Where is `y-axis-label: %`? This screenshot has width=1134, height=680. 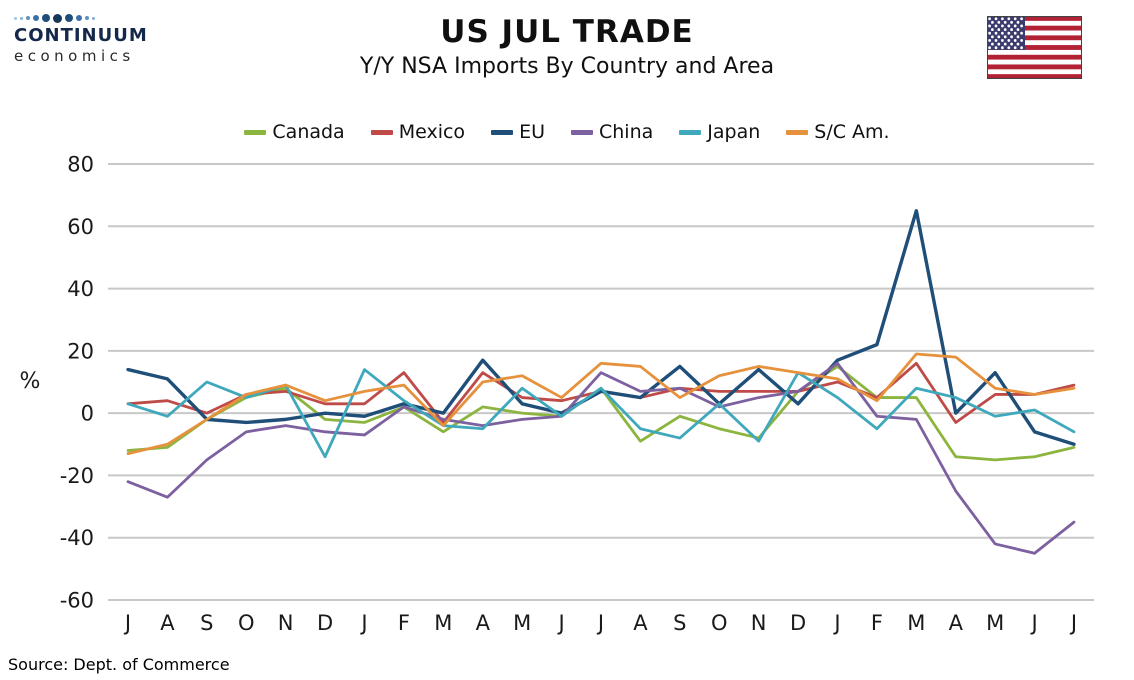 y-axis-label: % is located at coordinates (30, 381).